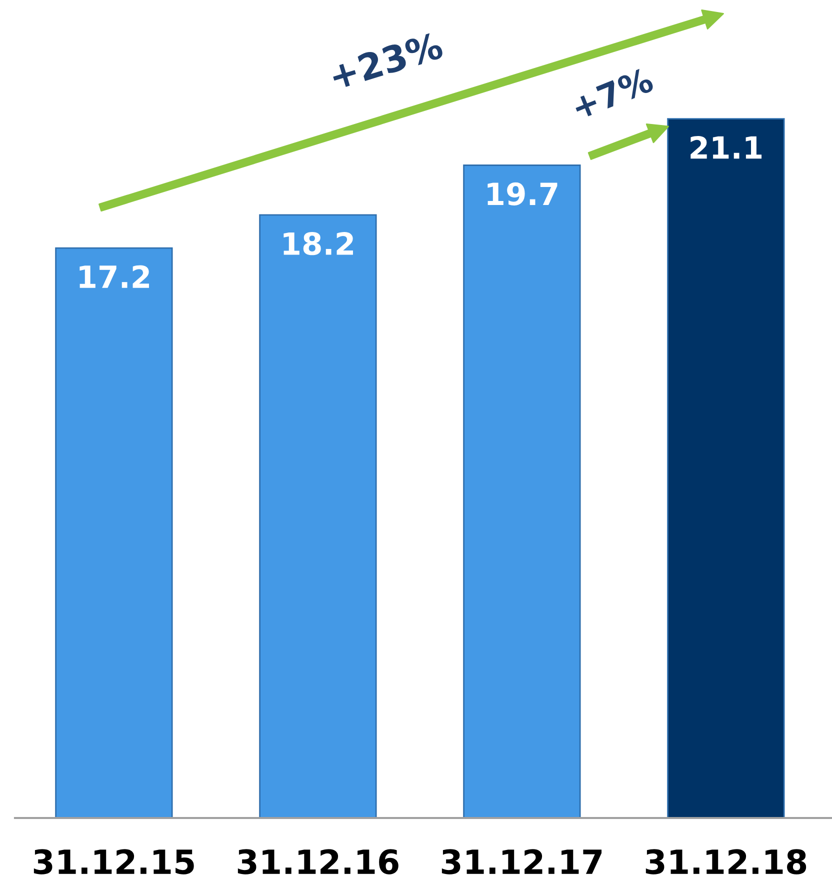 This screenshot has height=891, width=832. Describe the element at coordinates (726, 861) in the screenshot. I see `x-tick-label: 31.12.18` at that location.